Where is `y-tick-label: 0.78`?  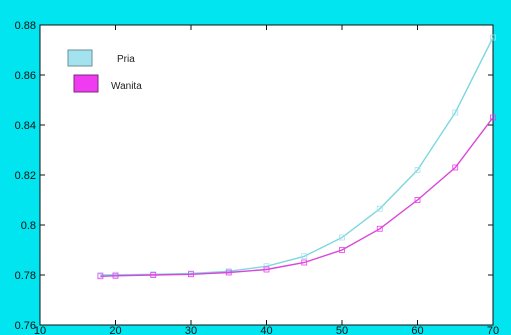
y-tick-label: 0.78 is located at coordinates (25, 276).